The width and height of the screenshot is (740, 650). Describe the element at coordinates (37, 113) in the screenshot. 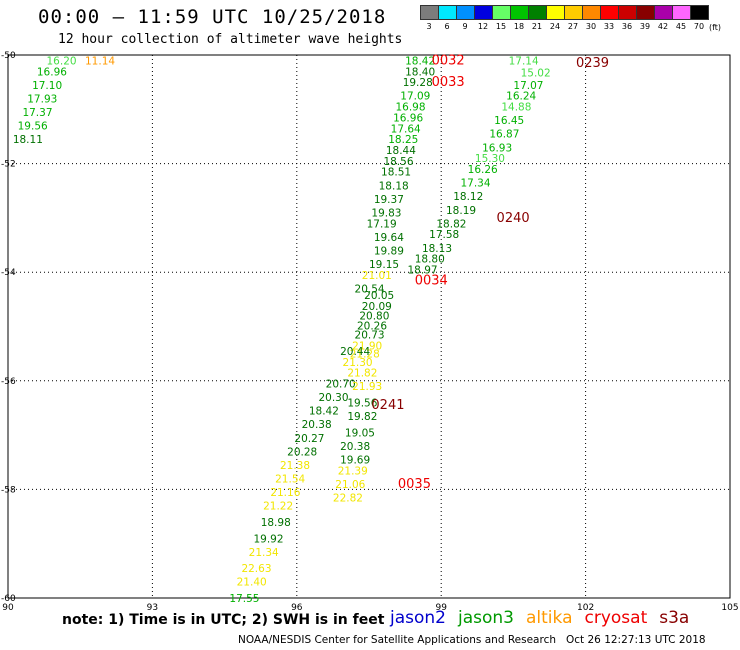

I see `wave-height-label: 17.37` at that location.